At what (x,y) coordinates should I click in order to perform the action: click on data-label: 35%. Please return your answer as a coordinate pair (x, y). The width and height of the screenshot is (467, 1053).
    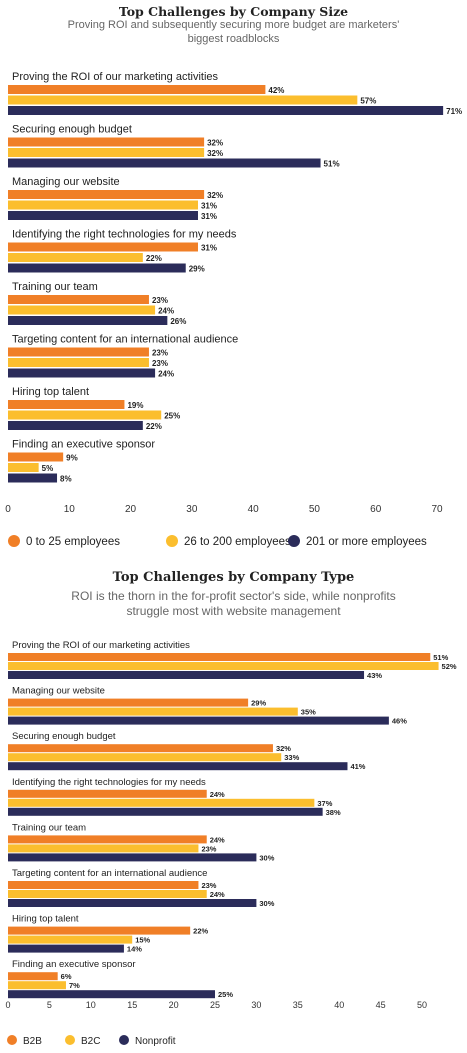
    Looking at the image, I should click on (308, 712).